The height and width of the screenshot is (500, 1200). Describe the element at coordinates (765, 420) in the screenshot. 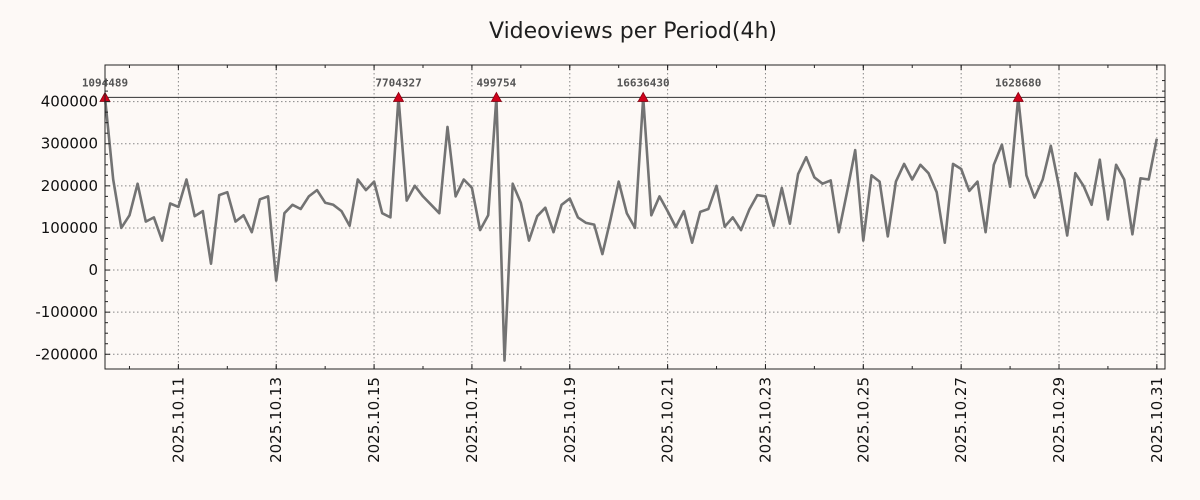

I see `x-tick-label: 2025.10.23` at that location.